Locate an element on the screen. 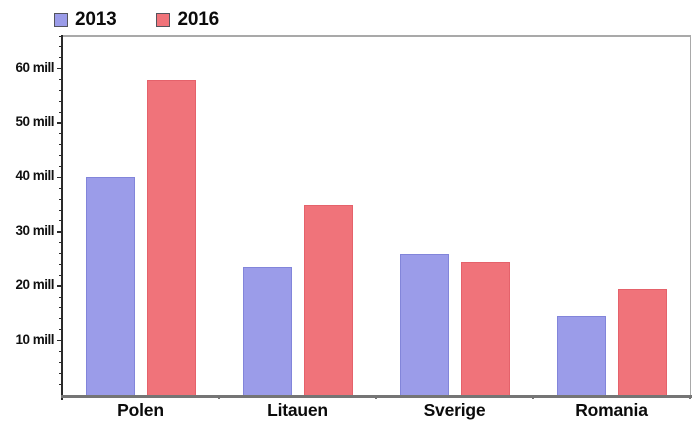  legend-item-2016: 2016 is located at coordinates (187, 20).